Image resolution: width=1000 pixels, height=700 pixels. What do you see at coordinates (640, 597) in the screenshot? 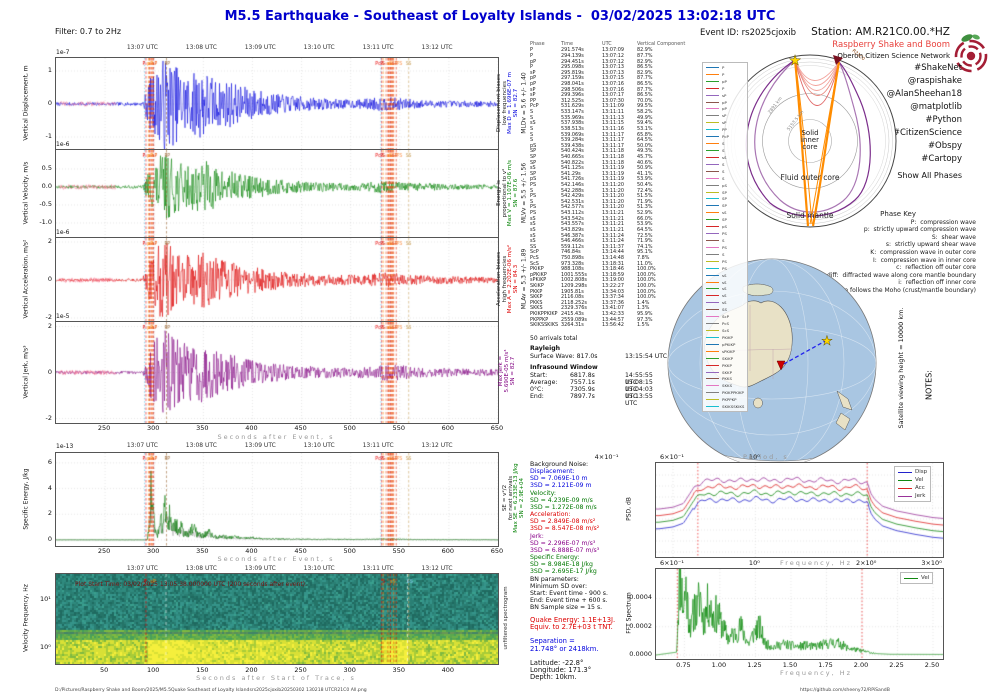
I see `y-tick-label: 0.0004` at bounding box center [640, 597].